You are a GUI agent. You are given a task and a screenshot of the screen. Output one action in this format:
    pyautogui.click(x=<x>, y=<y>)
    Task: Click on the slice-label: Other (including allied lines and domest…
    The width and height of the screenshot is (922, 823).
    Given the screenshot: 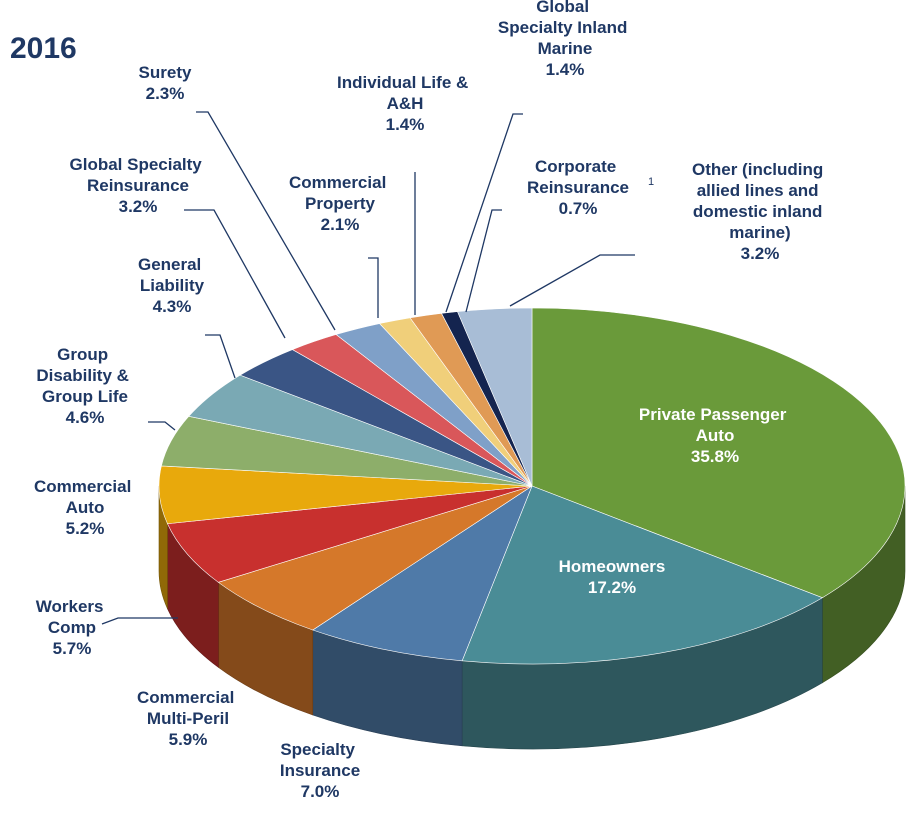 What is the action you would take?
    pyautogui.click(x=760, y=201)
    